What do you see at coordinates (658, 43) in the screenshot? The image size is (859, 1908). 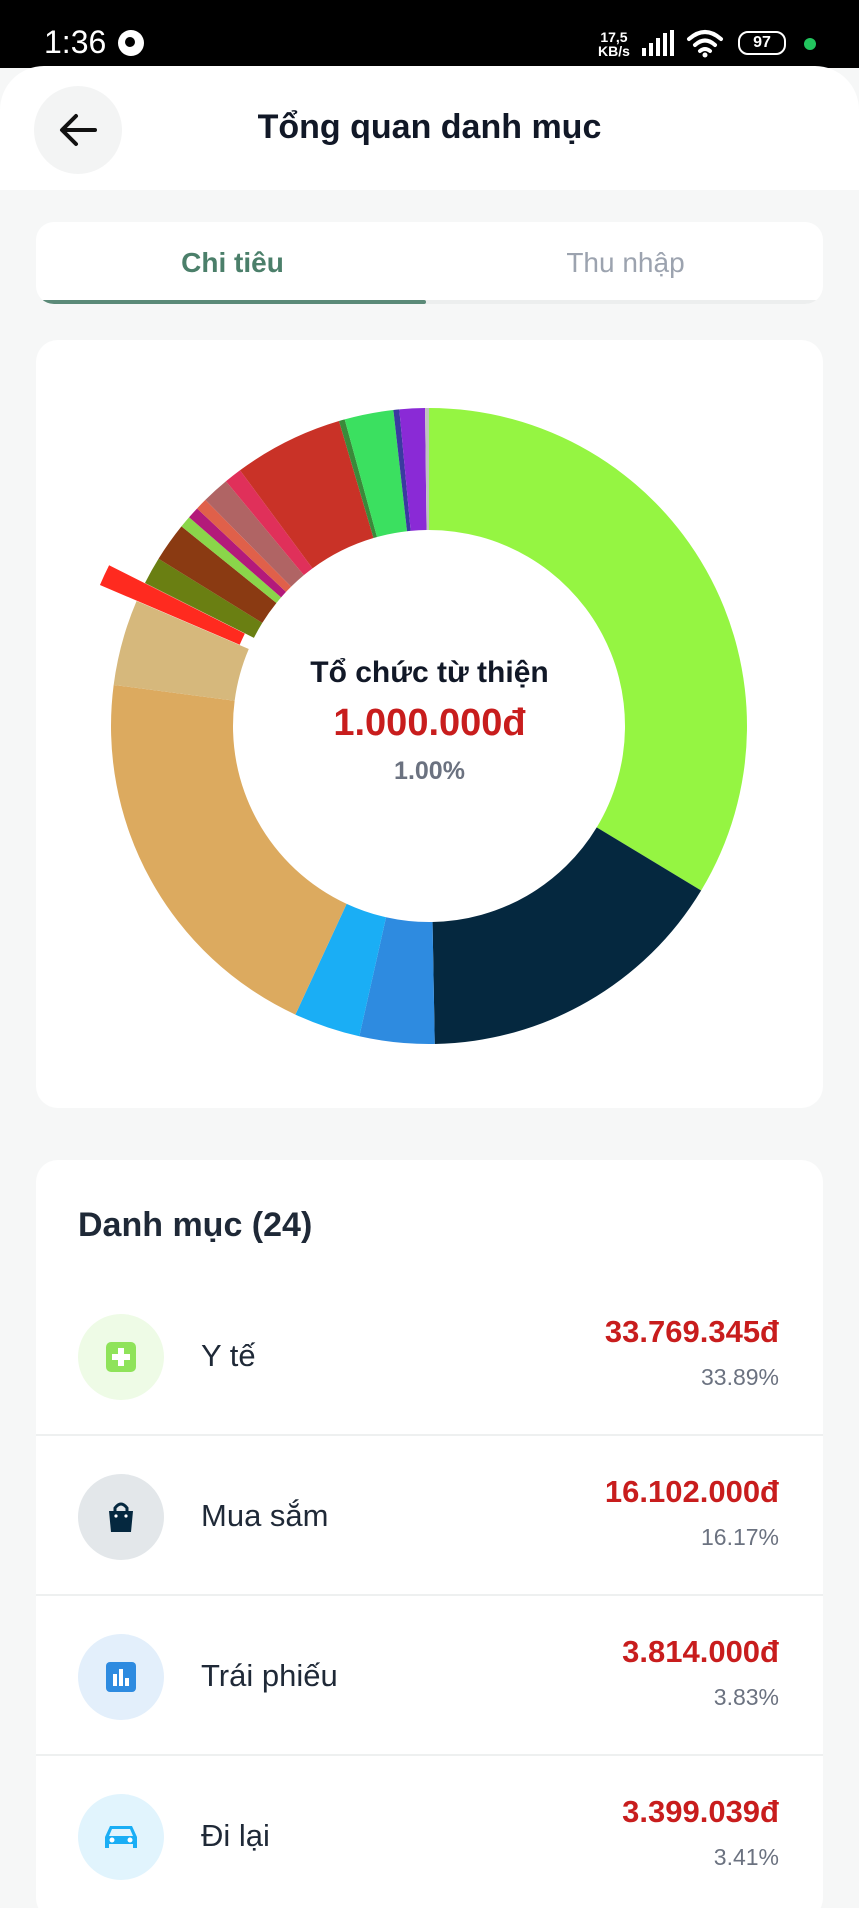 I see `signal-icon` at bounding box center [658, 43].